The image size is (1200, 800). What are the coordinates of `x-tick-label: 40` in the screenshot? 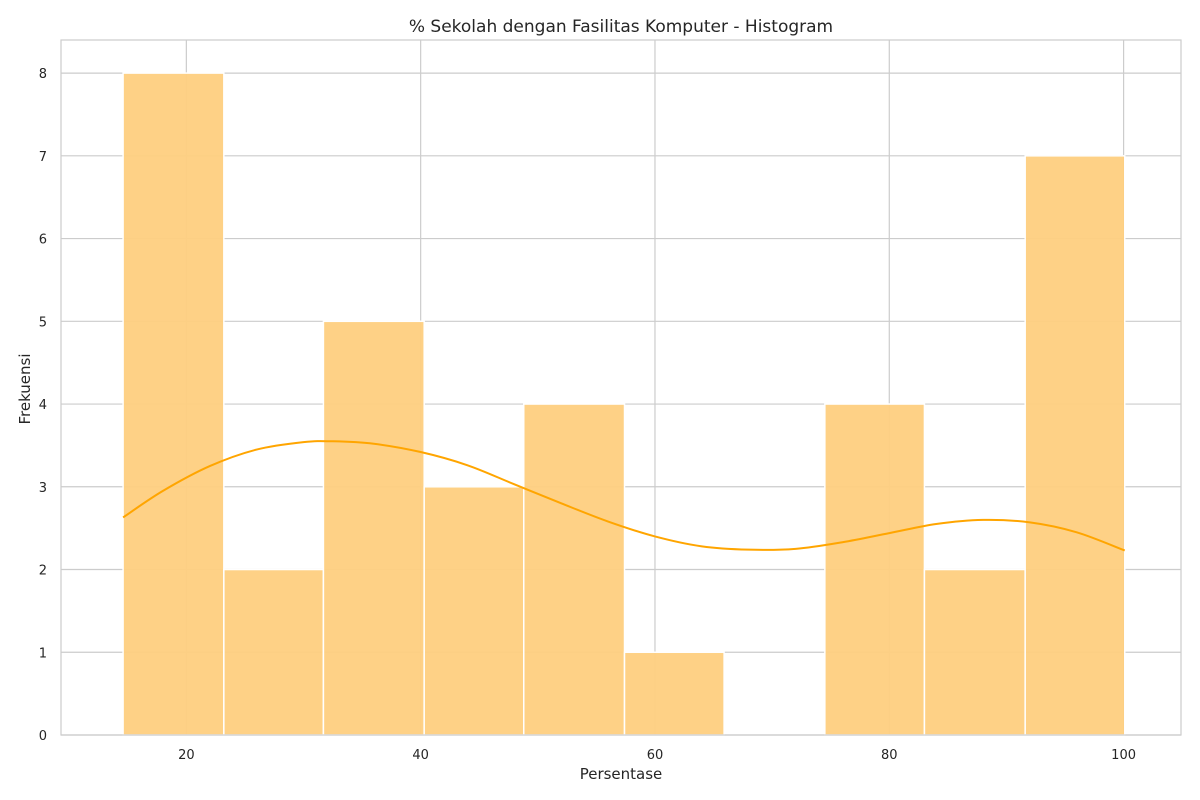 It's located at (420, 755).